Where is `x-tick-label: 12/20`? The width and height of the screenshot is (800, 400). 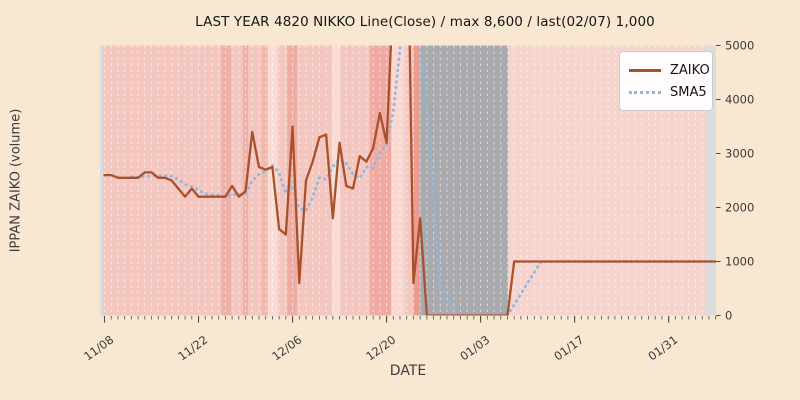
x-tick-label: 12/20 is located at coordinates (380, 348).